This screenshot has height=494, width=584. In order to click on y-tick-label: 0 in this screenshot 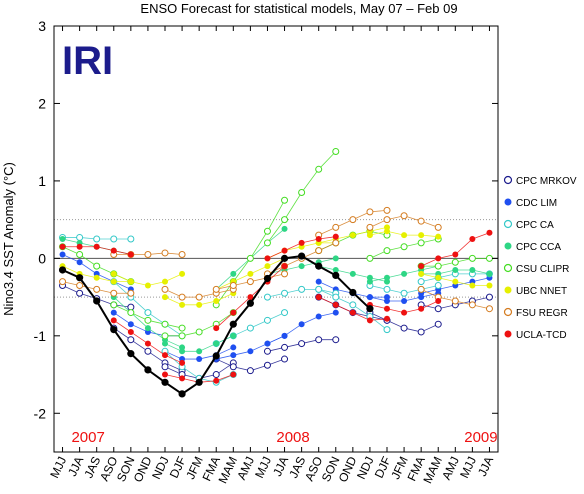, I will do `click(42, 258)`.